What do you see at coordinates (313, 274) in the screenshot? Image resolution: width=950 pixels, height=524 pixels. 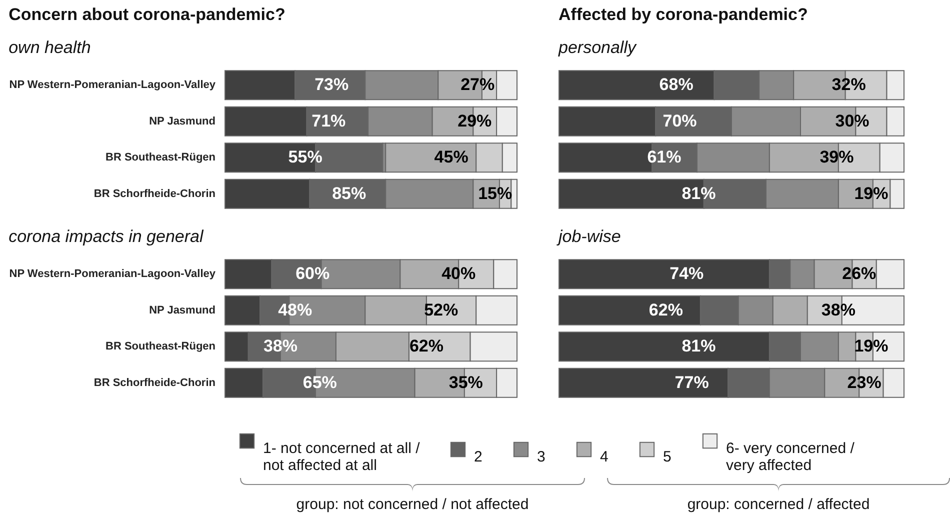 I see `annotation: 60%` at bounding box center [313, 274].